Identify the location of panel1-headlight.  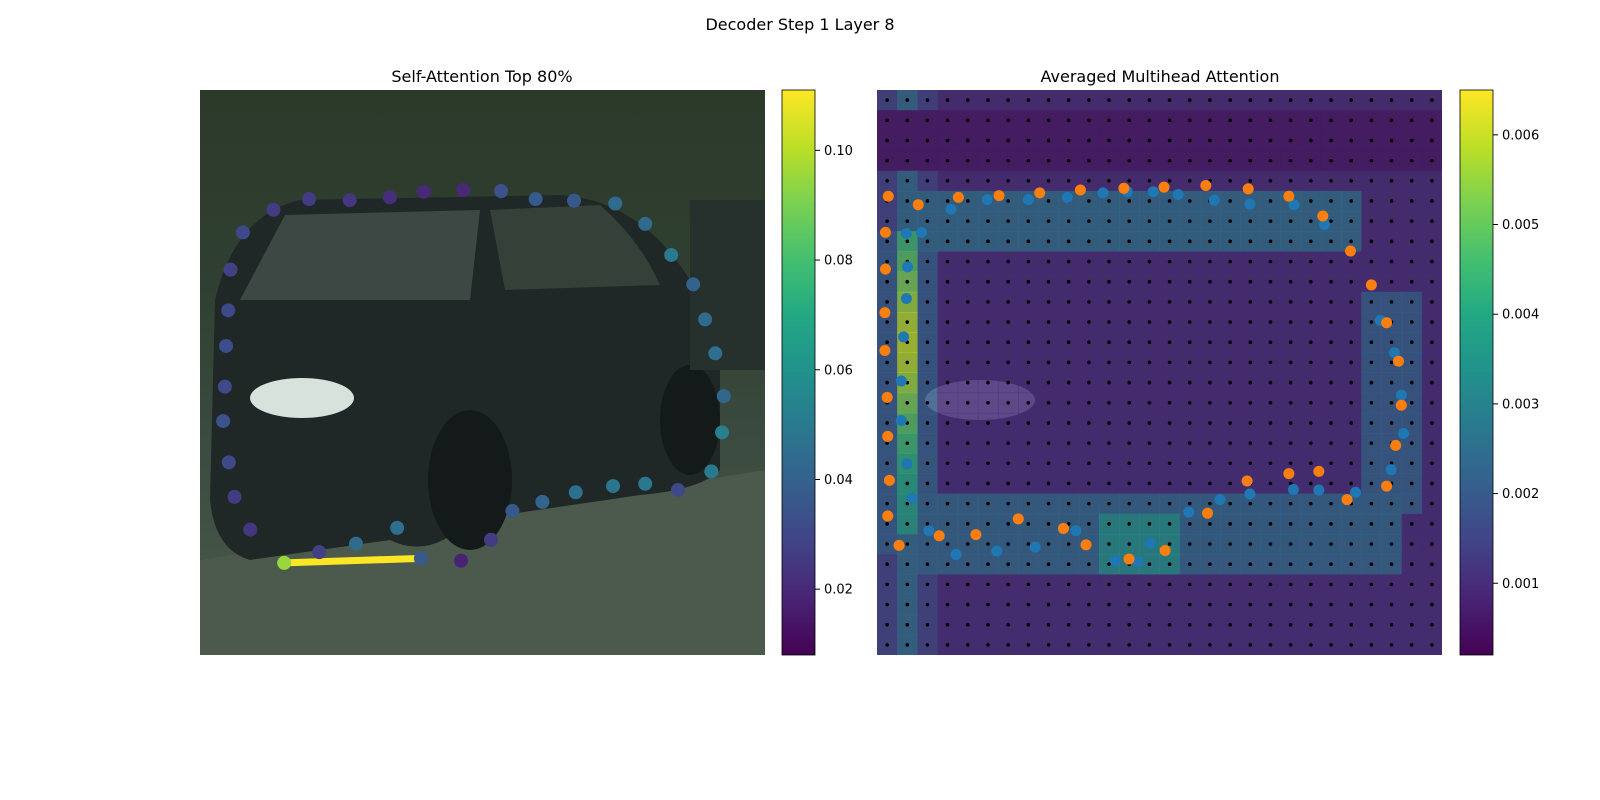
(302, 398).